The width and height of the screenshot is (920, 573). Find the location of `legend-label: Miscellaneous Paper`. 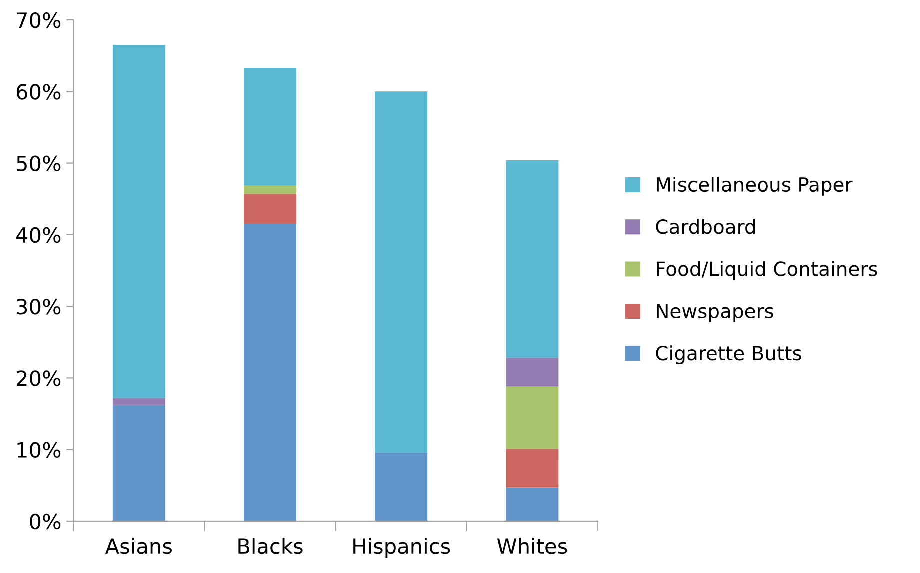

legend-label: Miscellaneous Paper is located at coordinates (755, 186).